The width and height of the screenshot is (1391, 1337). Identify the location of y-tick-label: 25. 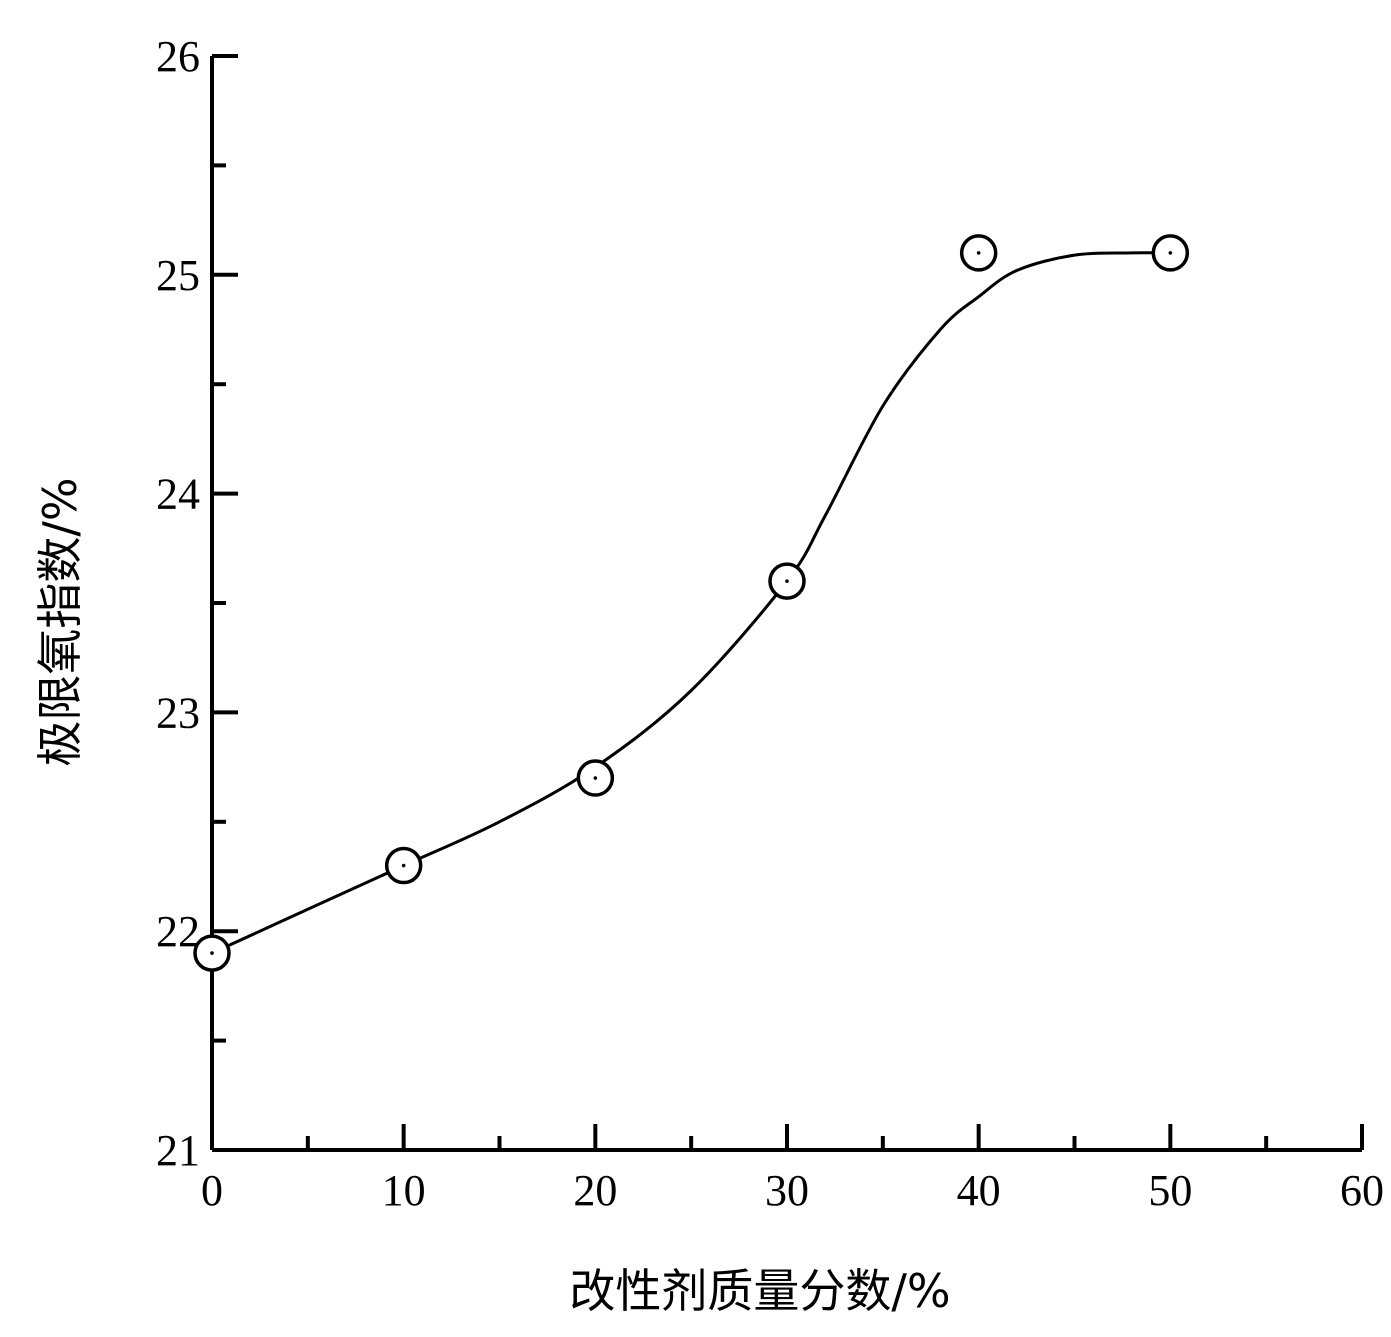
(178, 275).